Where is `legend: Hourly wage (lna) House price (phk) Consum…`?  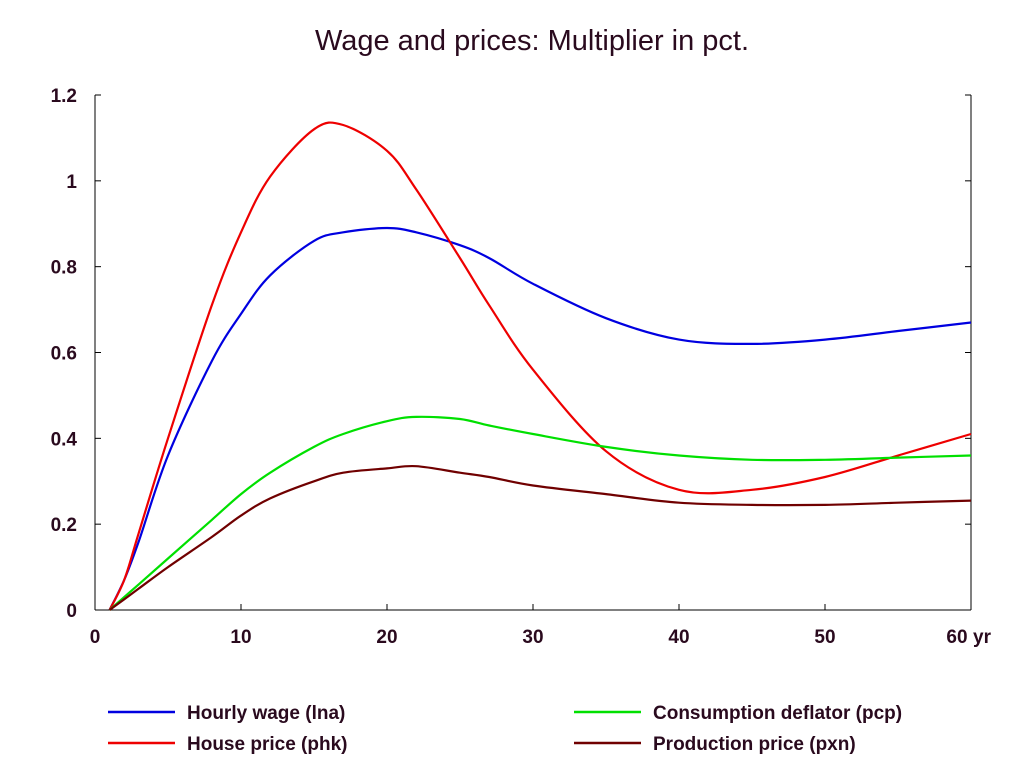 legend: Hourly wage (lna) House price (phk) Consum… is located at coordinates (505, 729).